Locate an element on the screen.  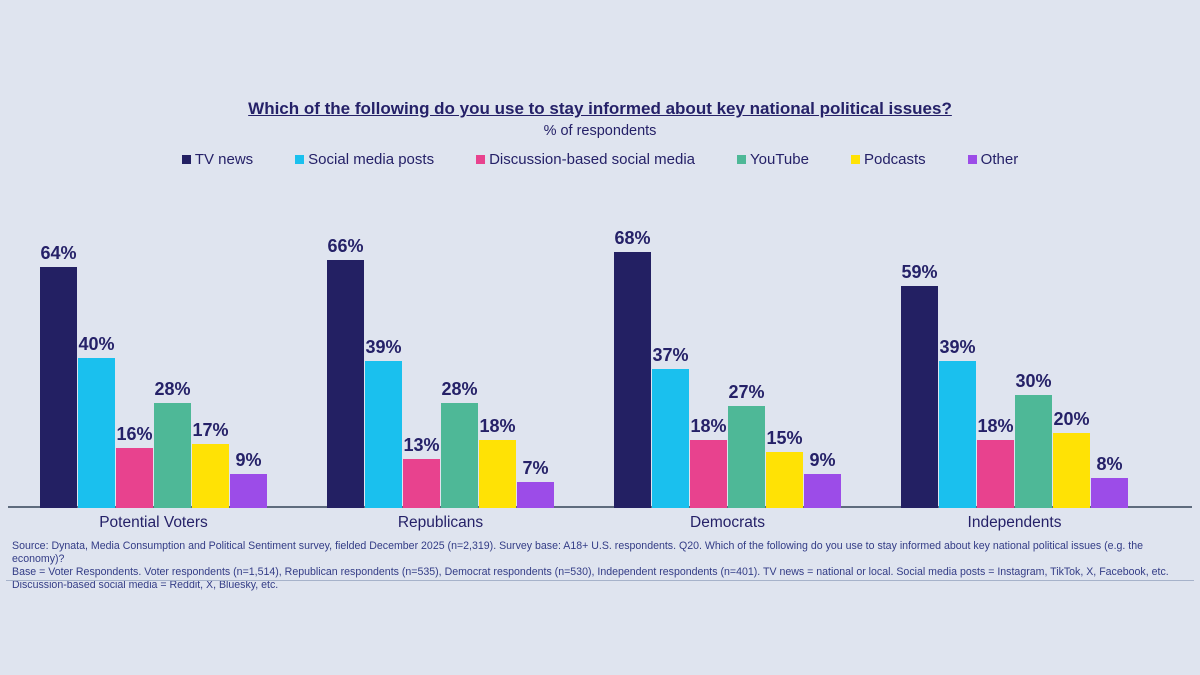
bar-youtube-republicans: 28% is located at coordinates (459, 443).